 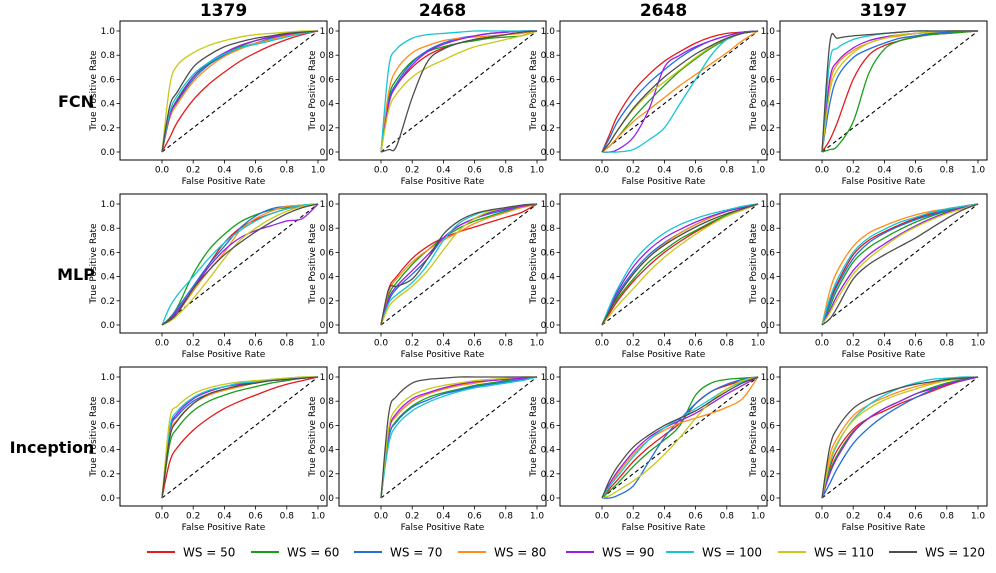 I want to click on legend-label: WS = 50, so click(x=209, y=553).